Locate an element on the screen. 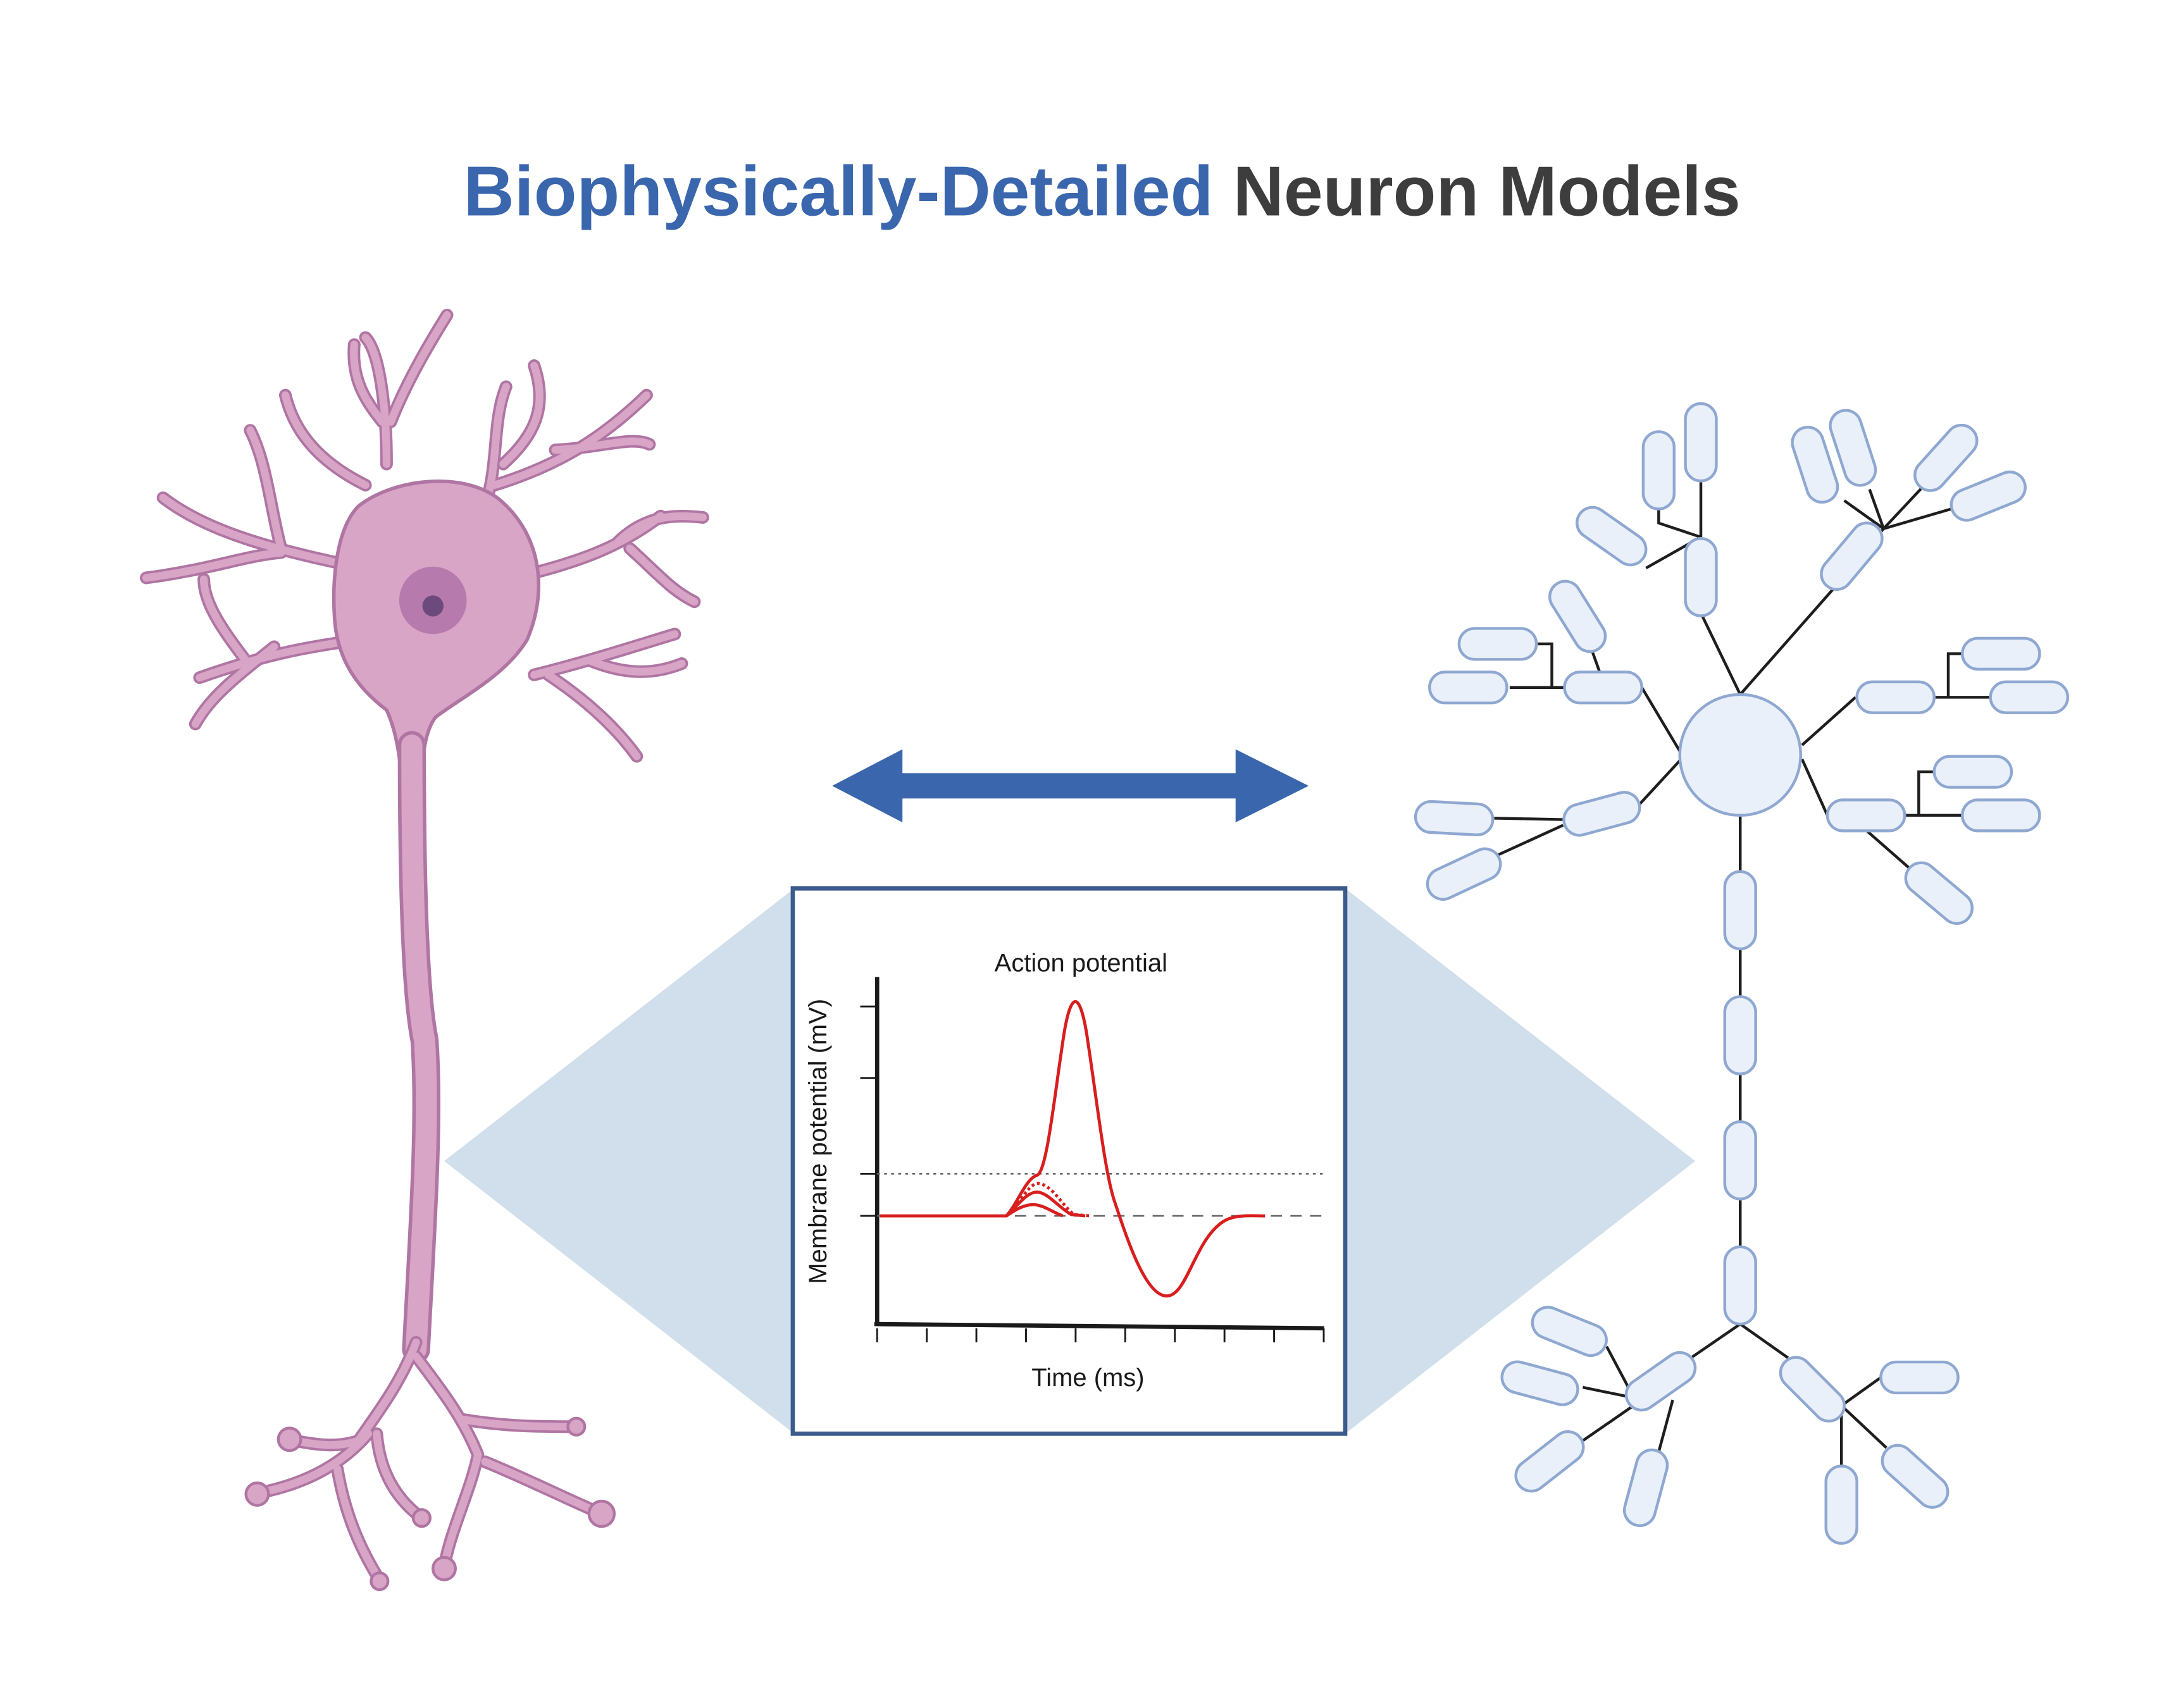 This screenshot has height=1708, width=2183. title-part-detailed: Biophysically-Detailed is located at coordinates (839, 190).